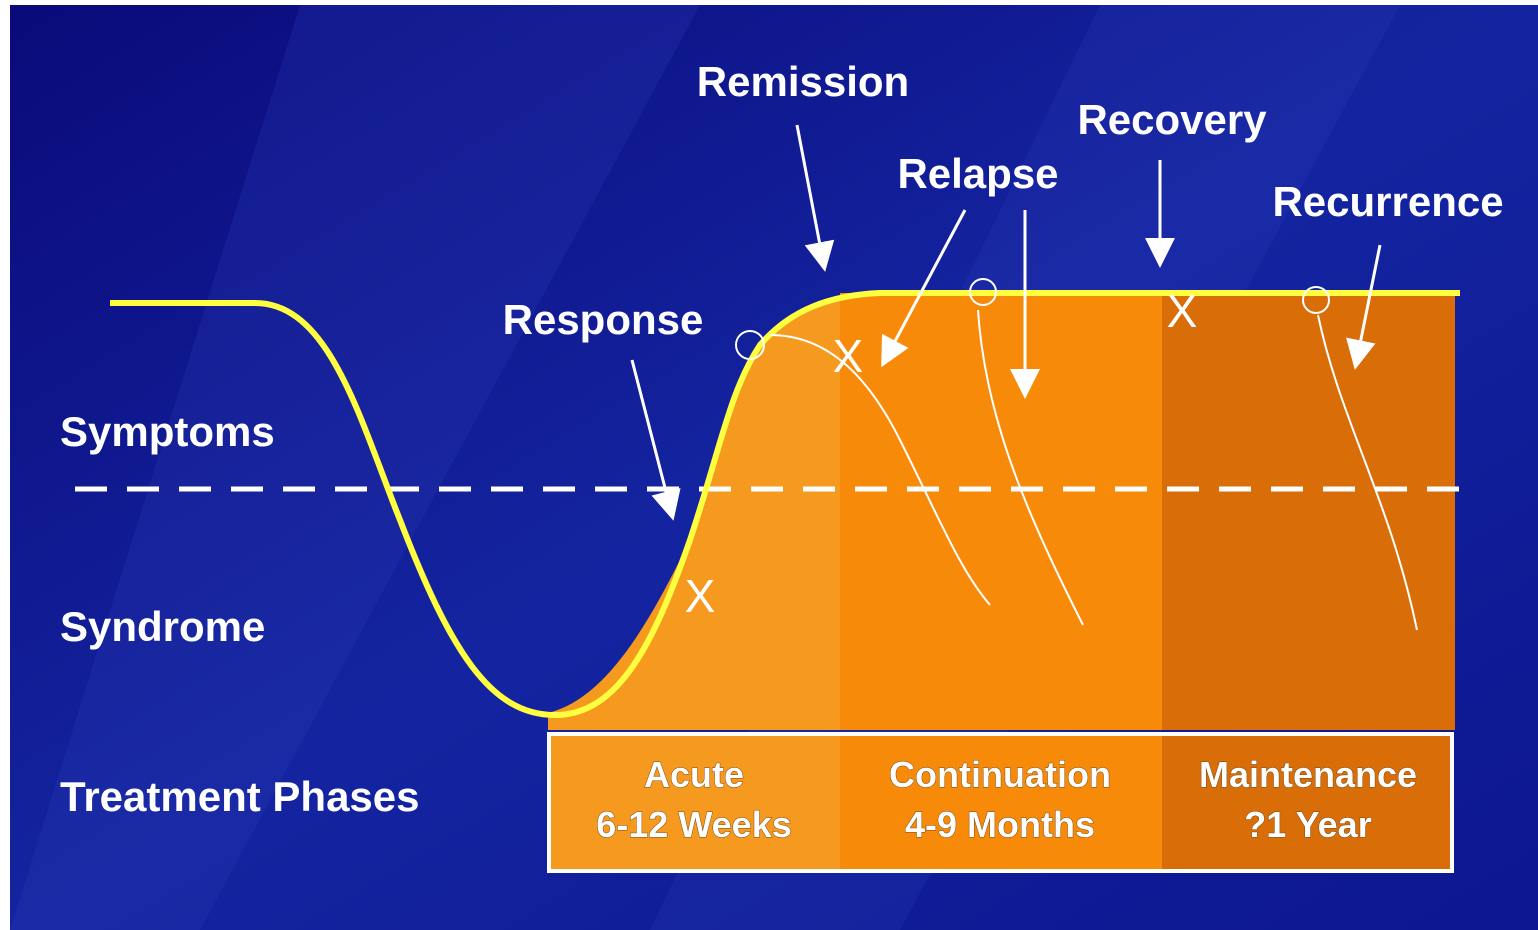 The image size is (1538, 930). Describe the element at coordinates (240, 796) in the screenshot. I see `row-label: Treatment Phases` at that location.